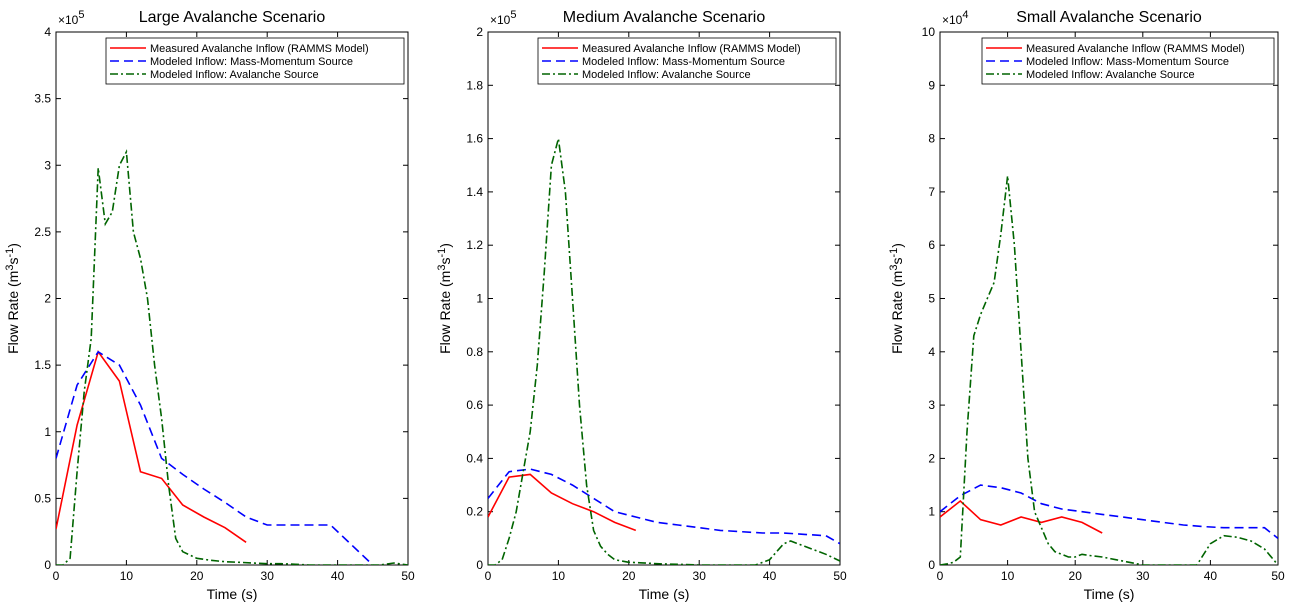 The width and height of the screenshot is (1295, 607). What do you see at coordinates (931, 192) in the screenshot?
I see `y-tick-label: 7` at bounding box center [931, 192].